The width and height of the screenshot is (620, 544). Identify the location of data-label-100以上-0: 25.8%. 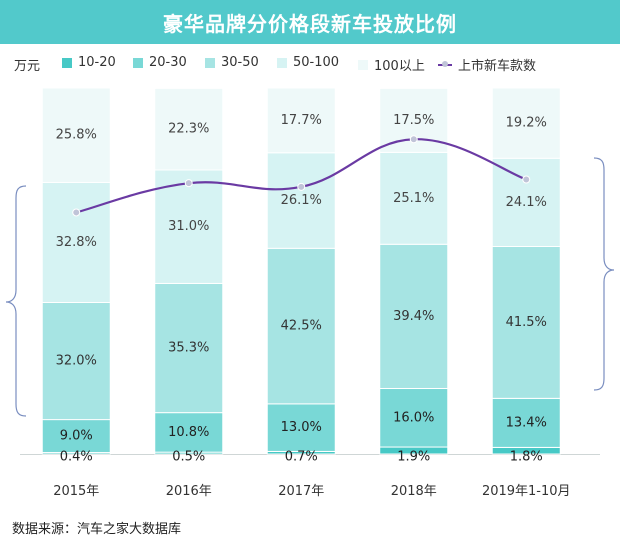
(76, 135).